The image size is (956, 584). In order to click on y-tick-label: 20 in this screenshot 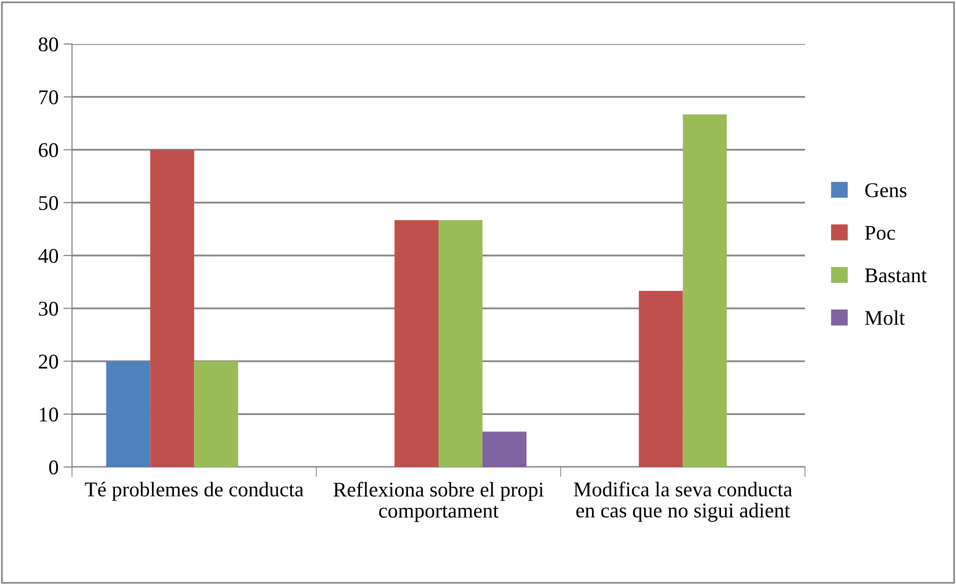, I will do `click(48, 361)`.